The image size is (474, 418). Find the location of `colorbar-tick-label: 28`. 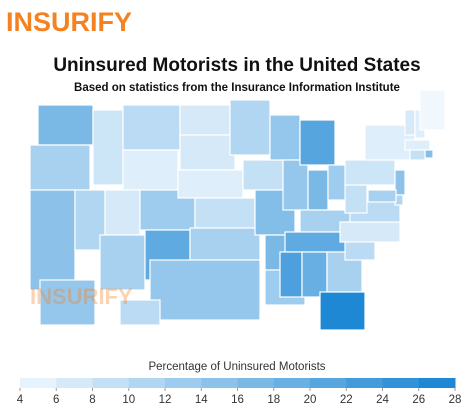

colorbar-tick-label: 28 is located at coordinates (455, 400).